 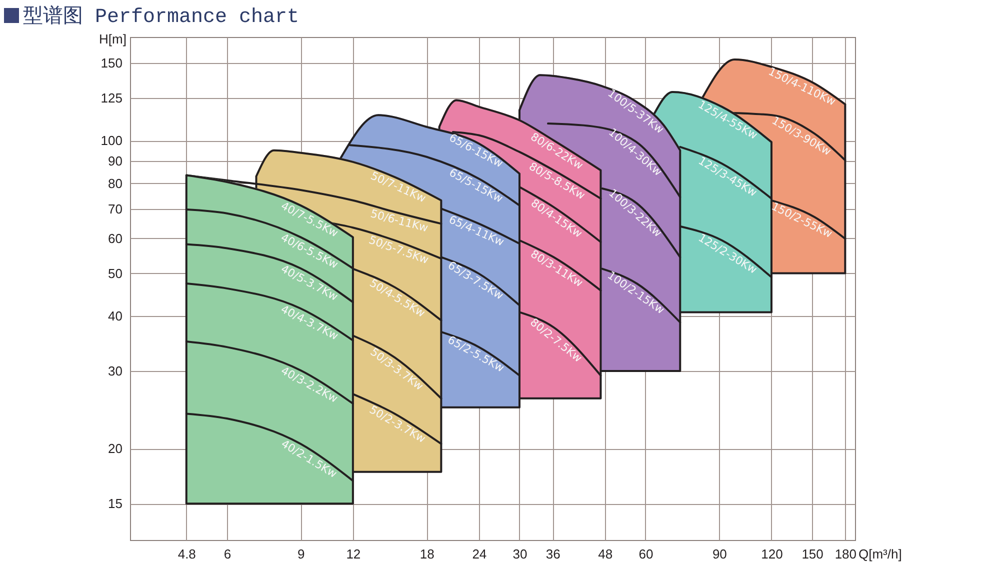 What do you see at coordinates (161, 16) in the screenshot?
I see `chart-title: 型谱图 Performance chart` at bounding box center [161, 16].